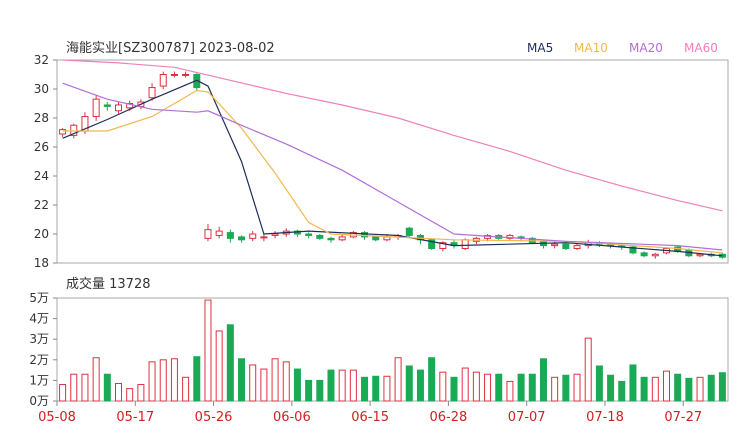 The image size is (740, 440). Describe the element at coordinates (41, 234) in the screenshot. I see `y-tick-label: 20` at that location.